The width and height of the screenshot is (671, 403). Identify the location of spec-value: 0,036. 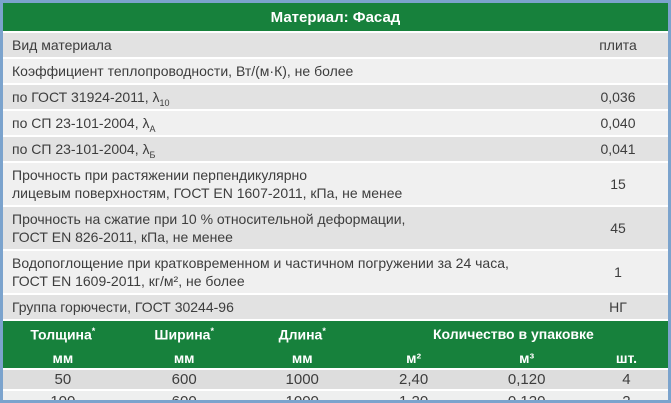
(618, 97).